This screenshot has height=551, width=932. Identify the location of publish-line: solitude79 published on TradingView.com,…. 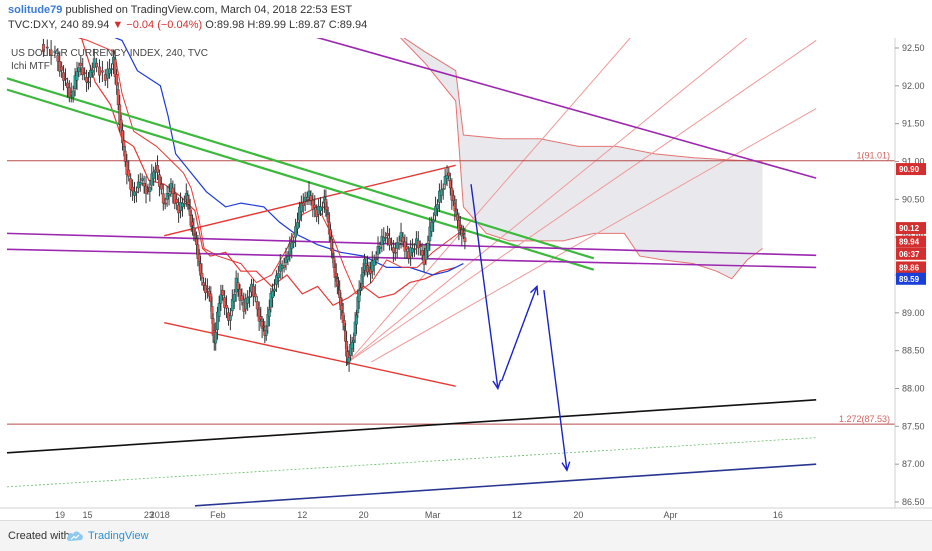
(180, 10).